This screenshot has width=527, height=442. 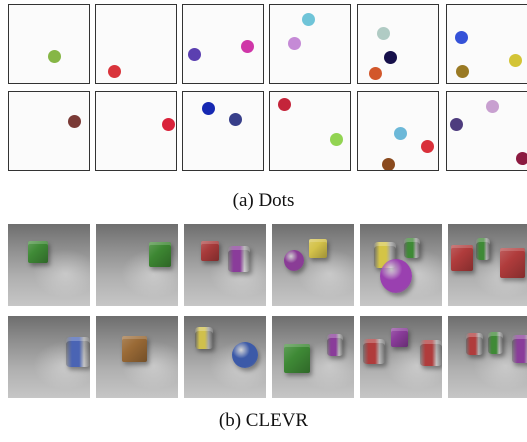 I want to click on dots-caption: (a) Dots, so click(x=263, y=200).